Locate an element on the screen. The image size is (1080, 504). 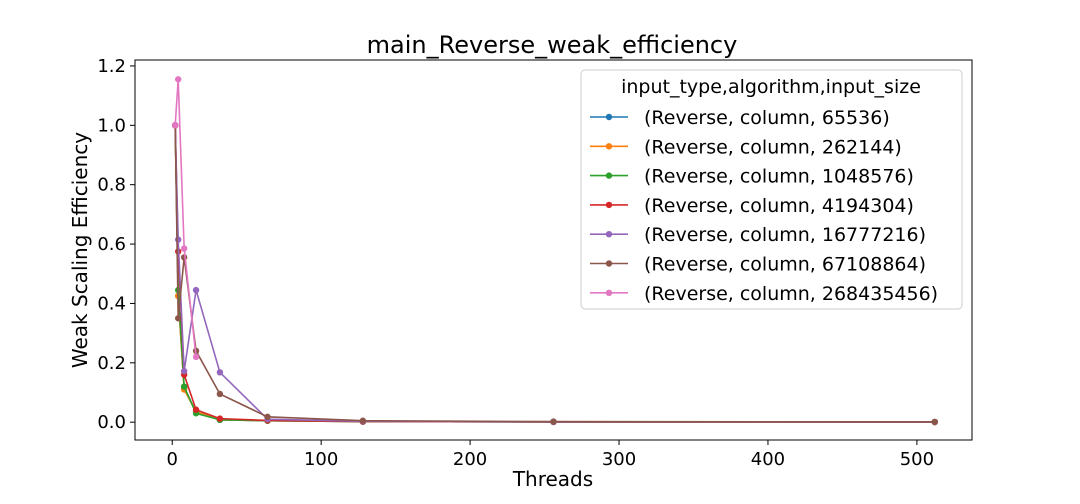
x-tick-label: 400 is located at coordinates (768, 459).